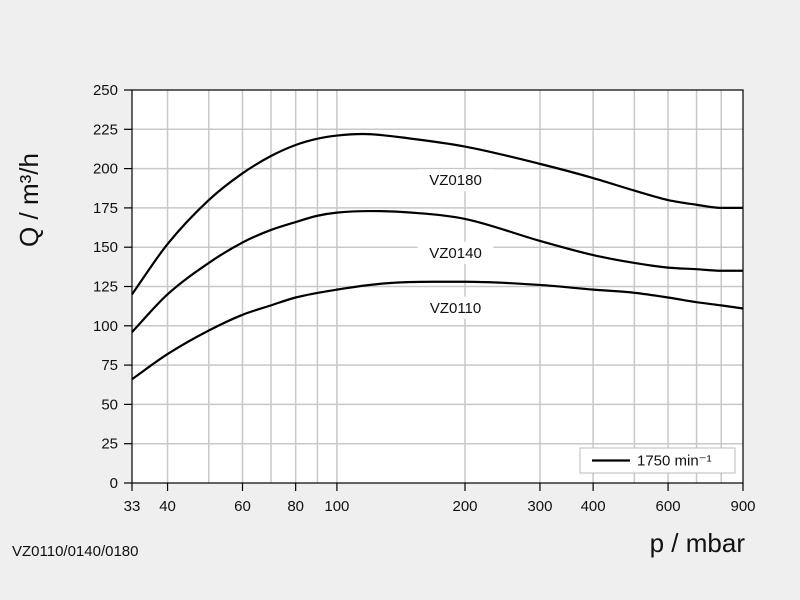 The width and height of the screenshot is (800, 600). I want to click on y-tick-label: 0, so click(114, 483).